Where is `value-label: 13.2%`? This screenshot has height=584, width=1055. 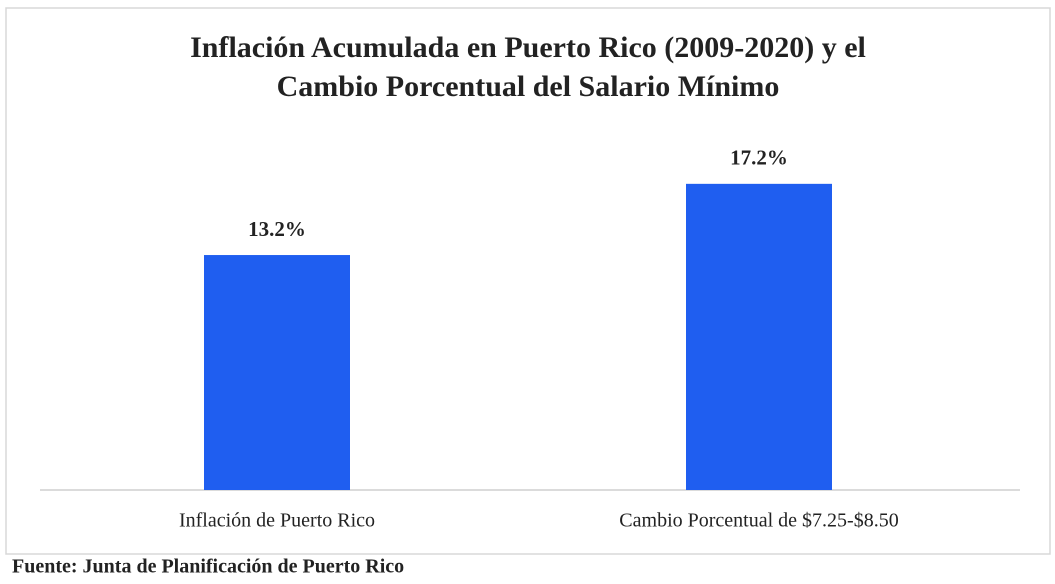 value-label: 13.2% is located at coordinates (277, 229).